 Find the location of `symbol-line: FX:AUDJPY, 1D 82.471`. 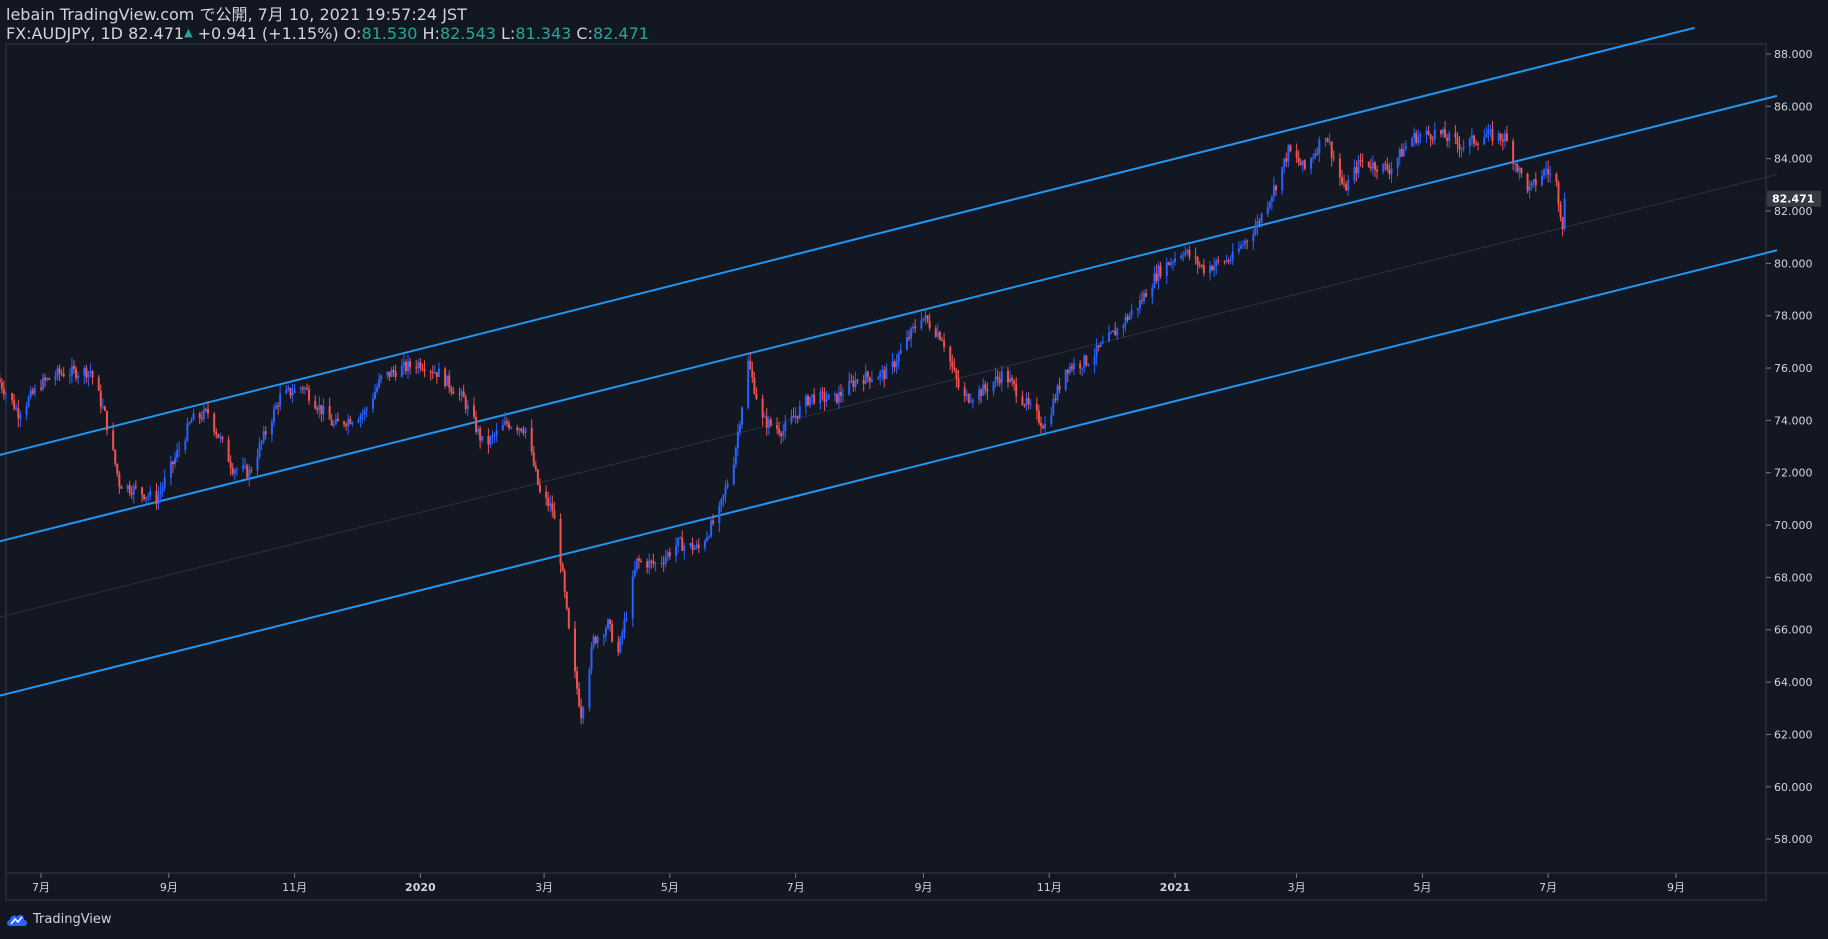

symbol-line: FX:AUDJPY, 1D 82.471 is located at coordinates (95, 33).